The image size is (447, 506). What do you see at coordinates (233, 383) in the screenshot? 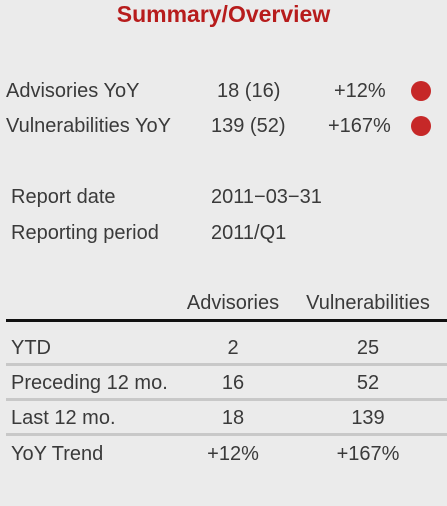
I see `table-cell: 16` at bounding box center [233, 383].